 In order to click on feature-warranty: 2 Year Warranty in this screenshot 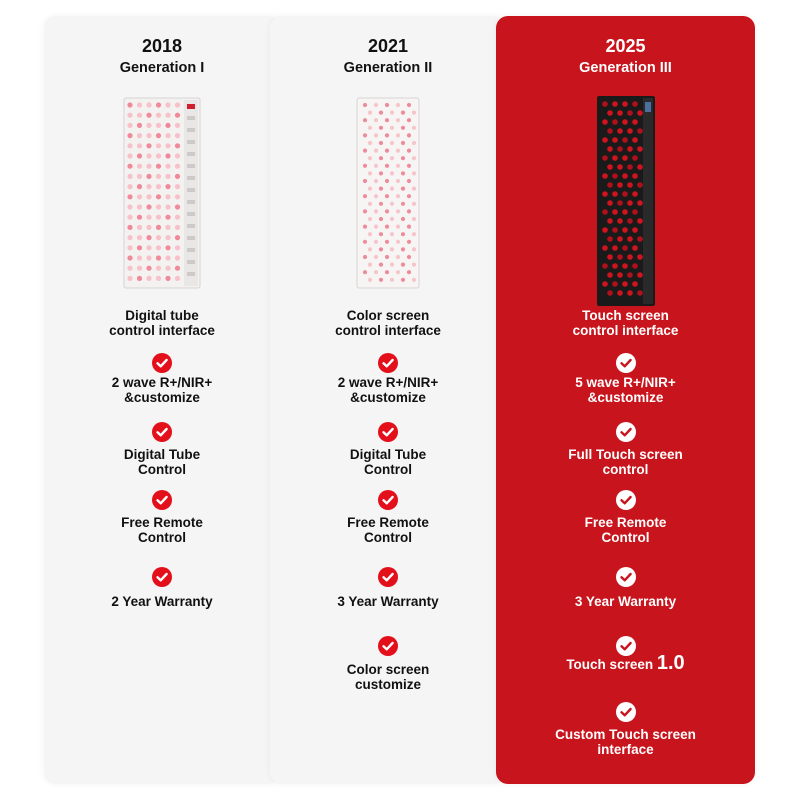, I will do `click(162, 601)`.